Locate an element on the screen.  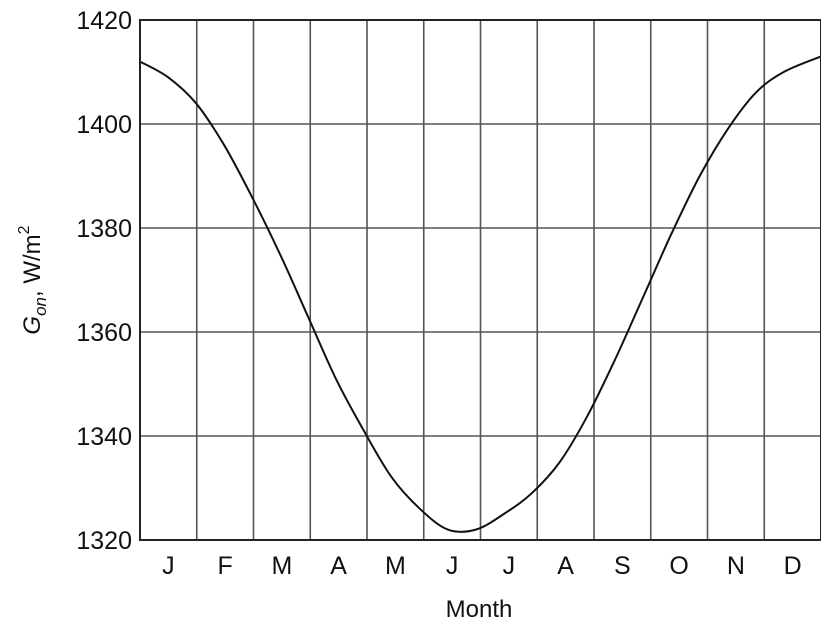
x-tick-label: S is located at coordinates (622, 566).